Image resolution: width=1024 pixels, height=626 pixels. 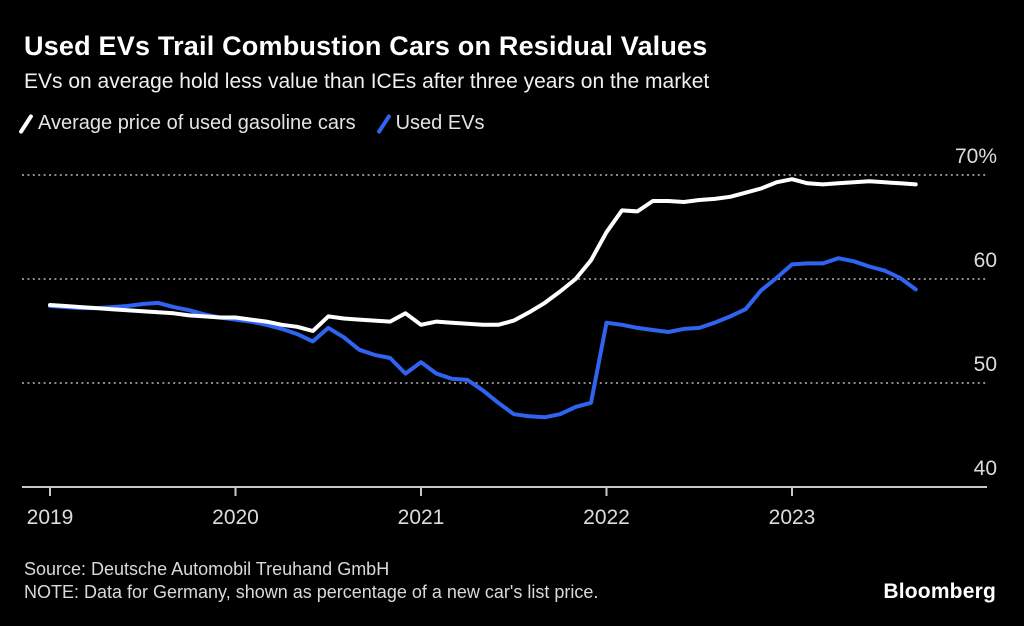 What do you see at coordinates (976, 156) in the screenshot?
I see `y-axis-label-70: 70%` at bounding box center [976, 156].